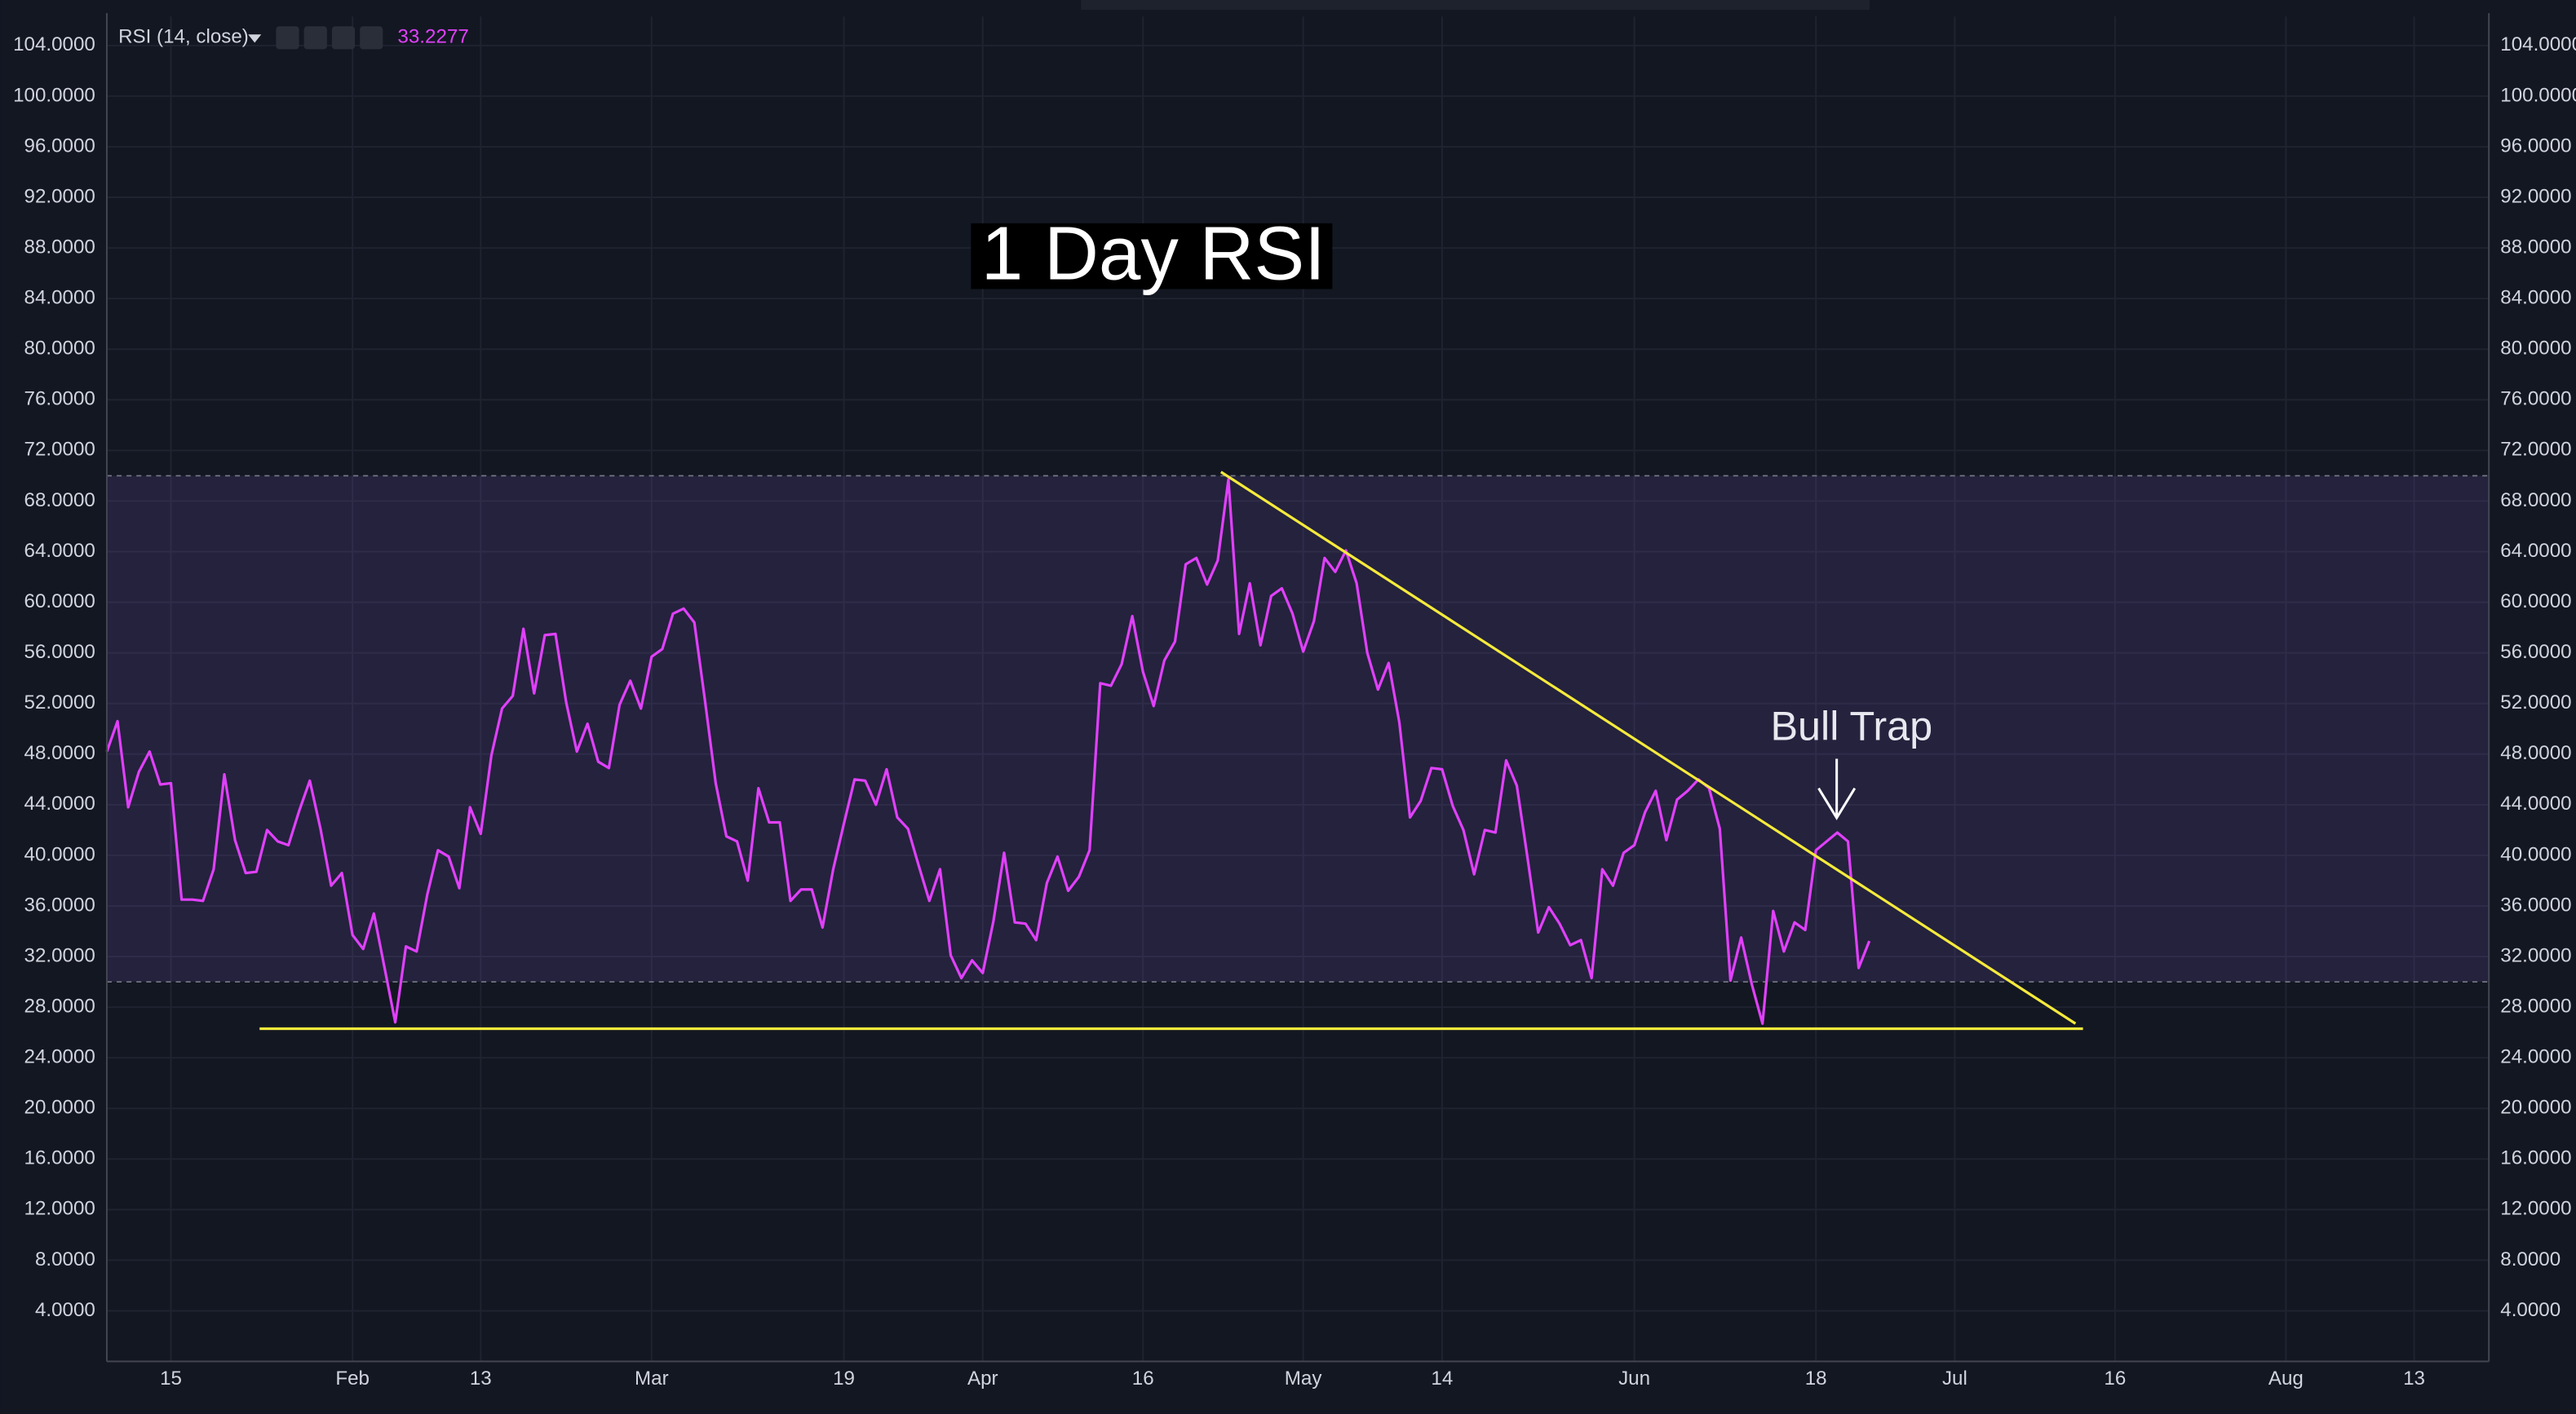  What do you see at coordinates (1442, 1379) in the screenshot?
I see `x-tick-label: 14` at bounding box center [1442, 1379].